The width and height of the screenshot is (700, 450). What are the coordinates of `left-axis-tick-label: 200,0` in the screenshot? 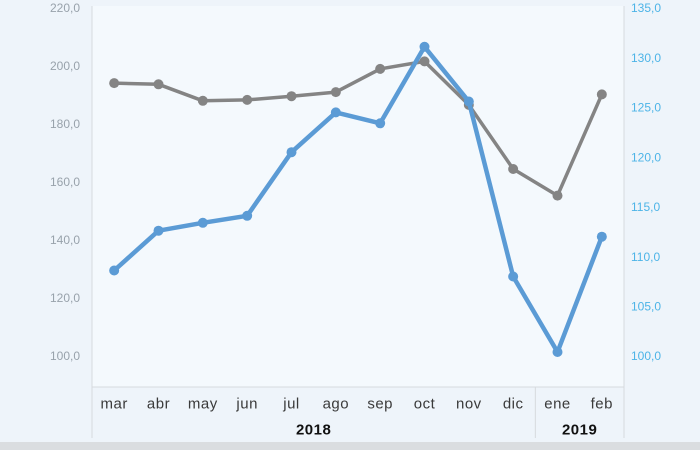 It's located at (65, 66).